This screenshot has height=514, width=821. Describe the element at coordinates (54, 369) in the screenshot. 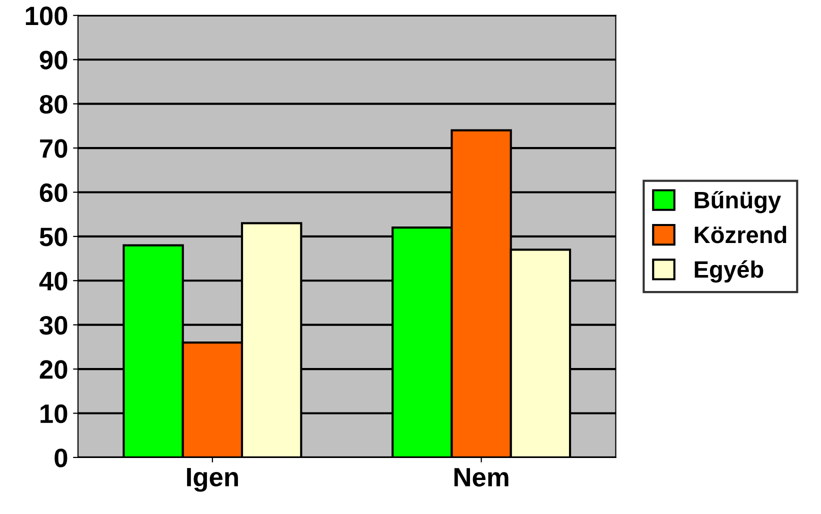

I see `y-tick-label: 20` at that location.